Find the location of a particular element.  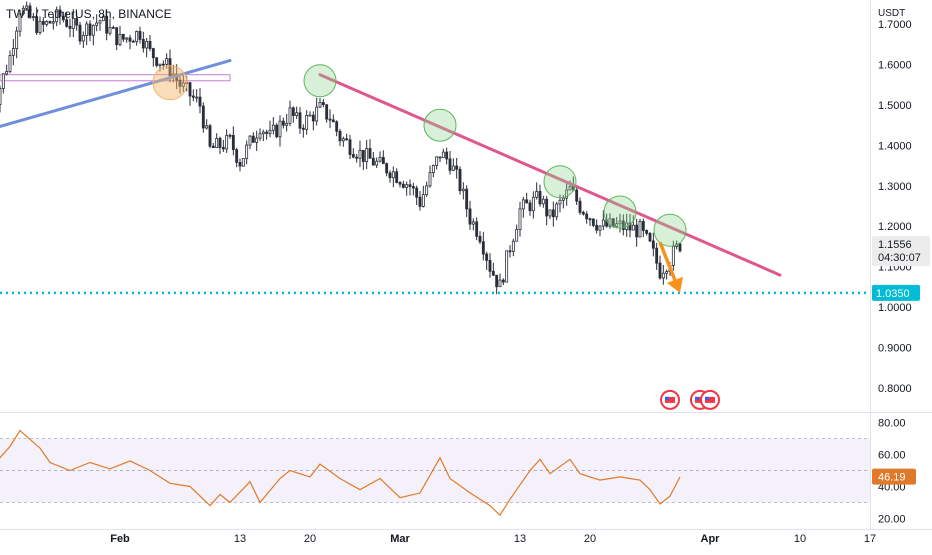

target-price-badge-bg is located at coordinates (896, 292).